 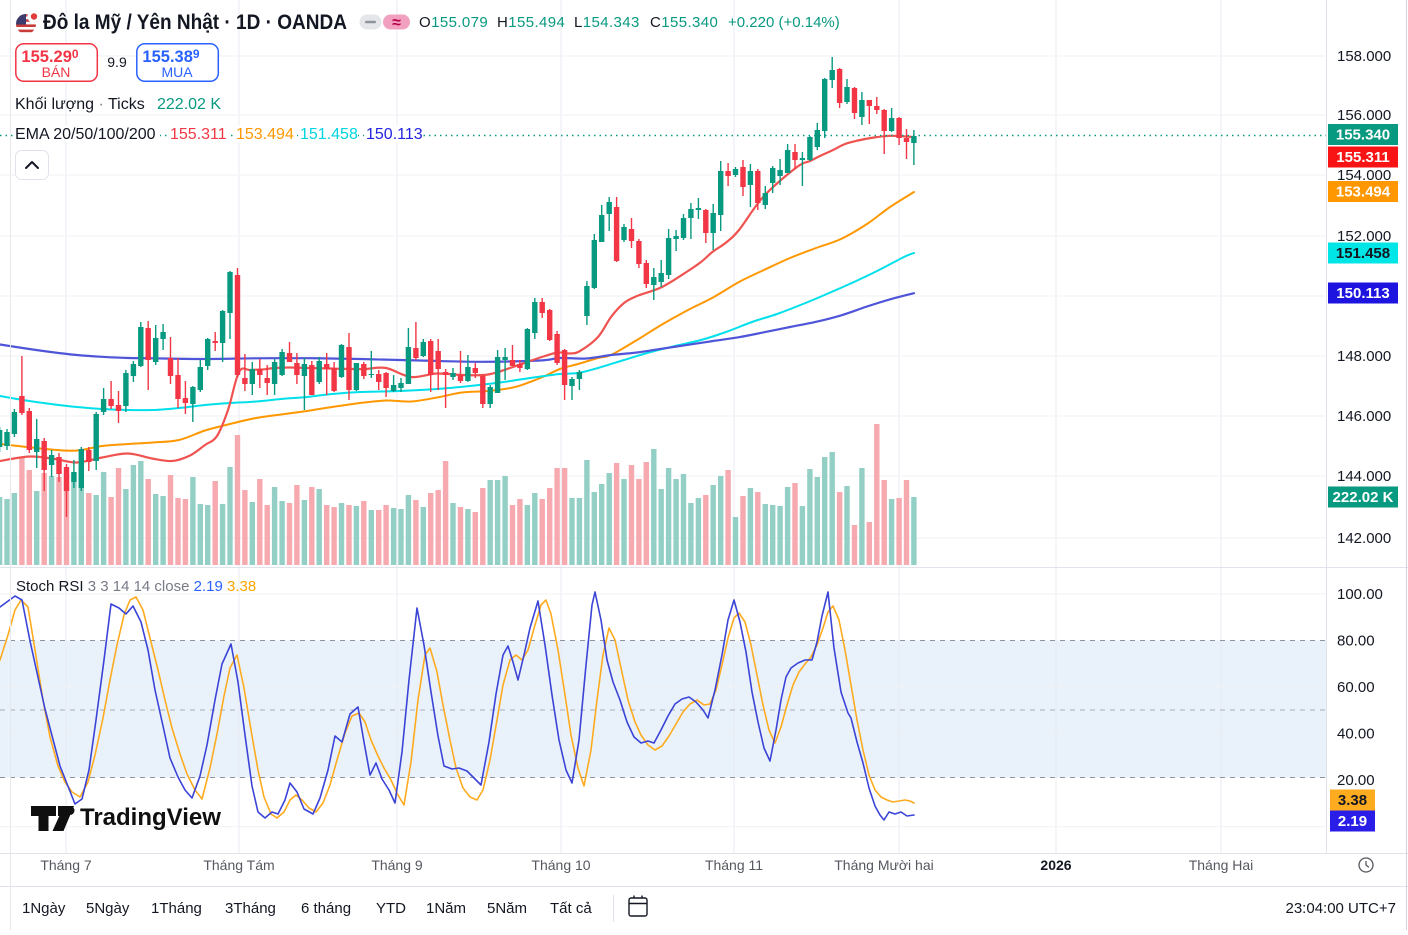 What do you see at coordinates (56, 72) in the screenshot?
I see `svg-text: BÁN` at bounding box center [56, 72].